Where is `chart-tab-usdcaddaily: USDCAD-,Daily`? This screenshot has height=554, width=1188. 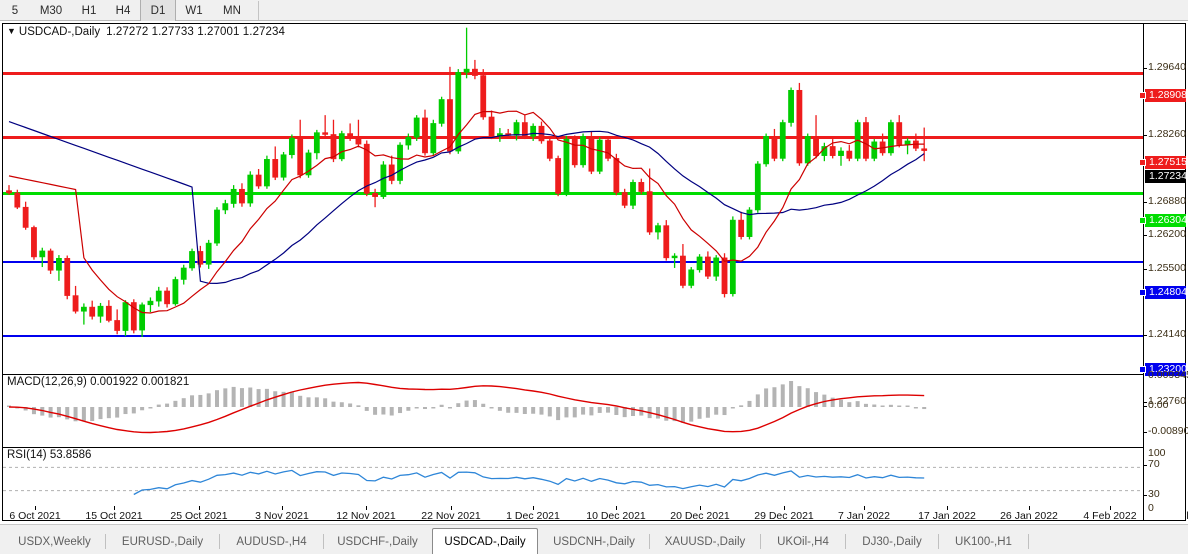 chart-tab-usdcaddaily: USDCAD-,Daily is located at coordinates (485, 541).